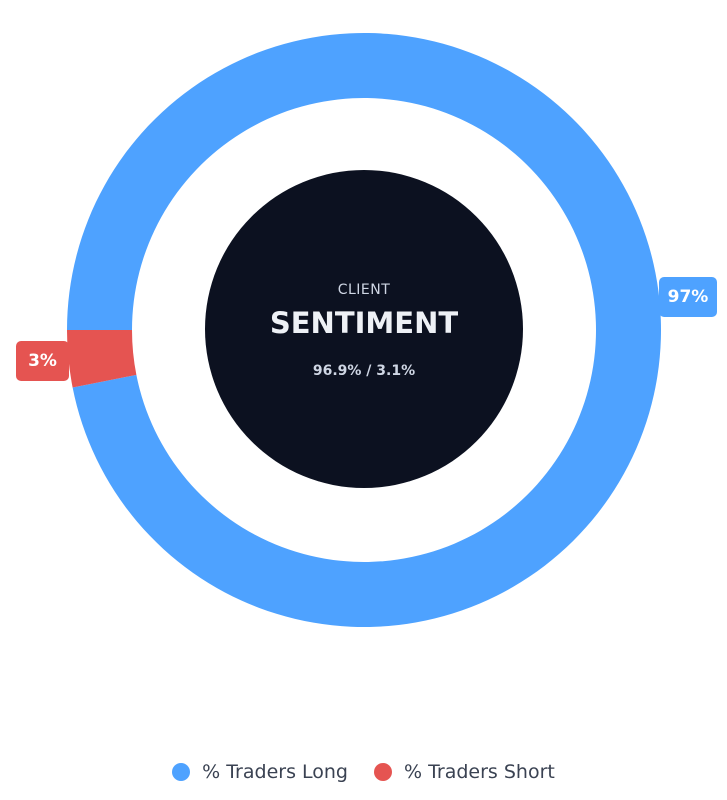  What do you see at coordinates (479, 772) in the screenshot?
I see `legend-label-short: % Traders Short` at bounding box center [479, 772].